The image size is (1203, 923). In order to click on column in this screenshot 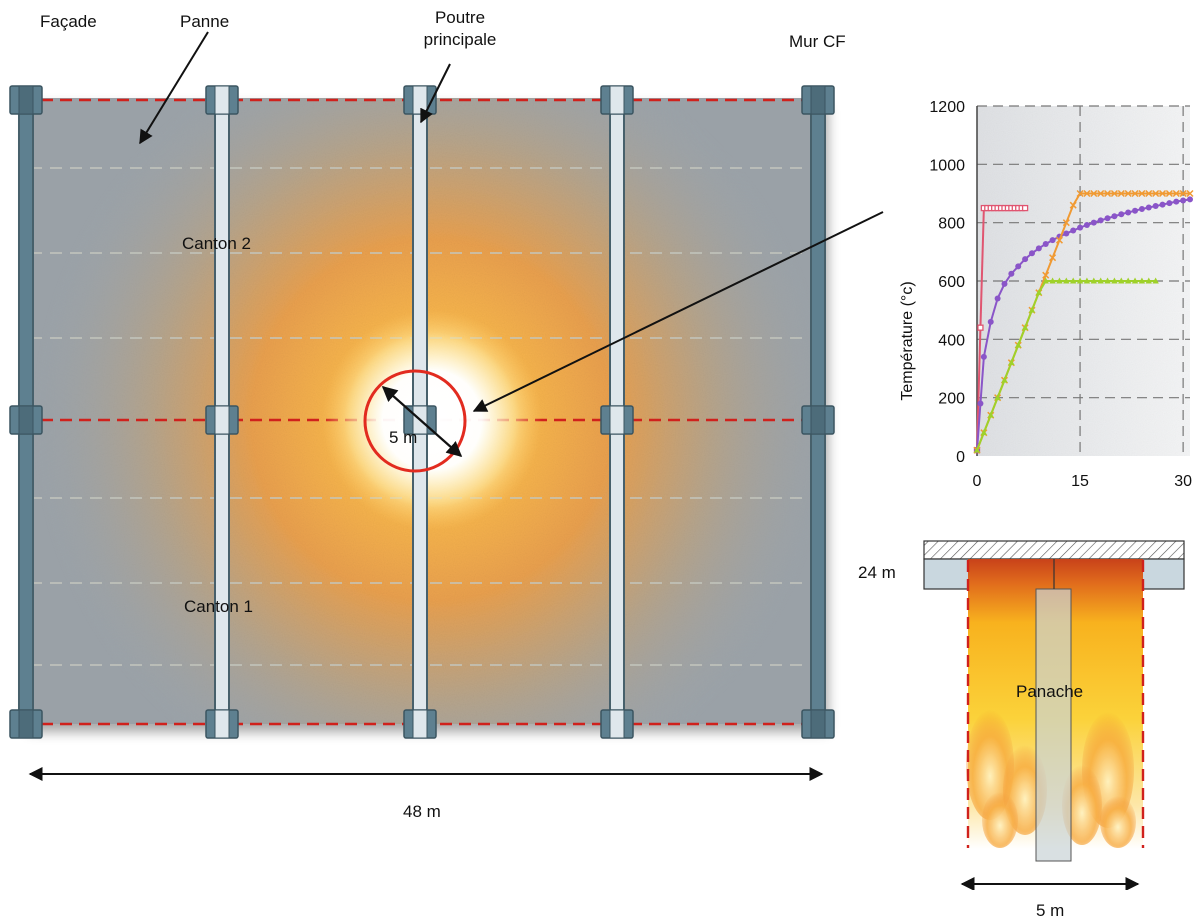, I will do `click(1053, 725)`.